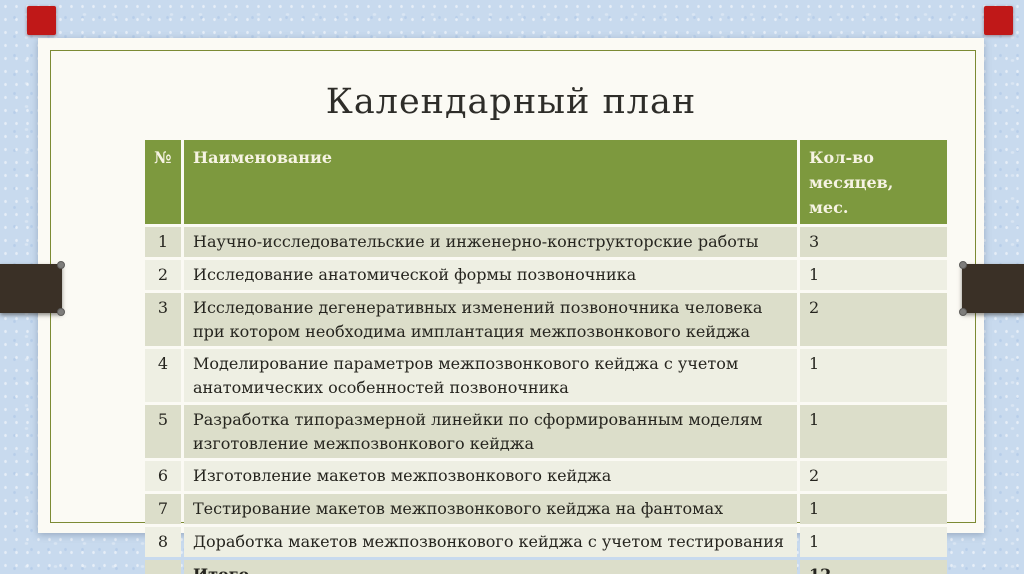 This screenshot has width=1024, height=574. Describe the element at coordinates (820, 569) in the screenshot. I see `total-value: 12` at that location.